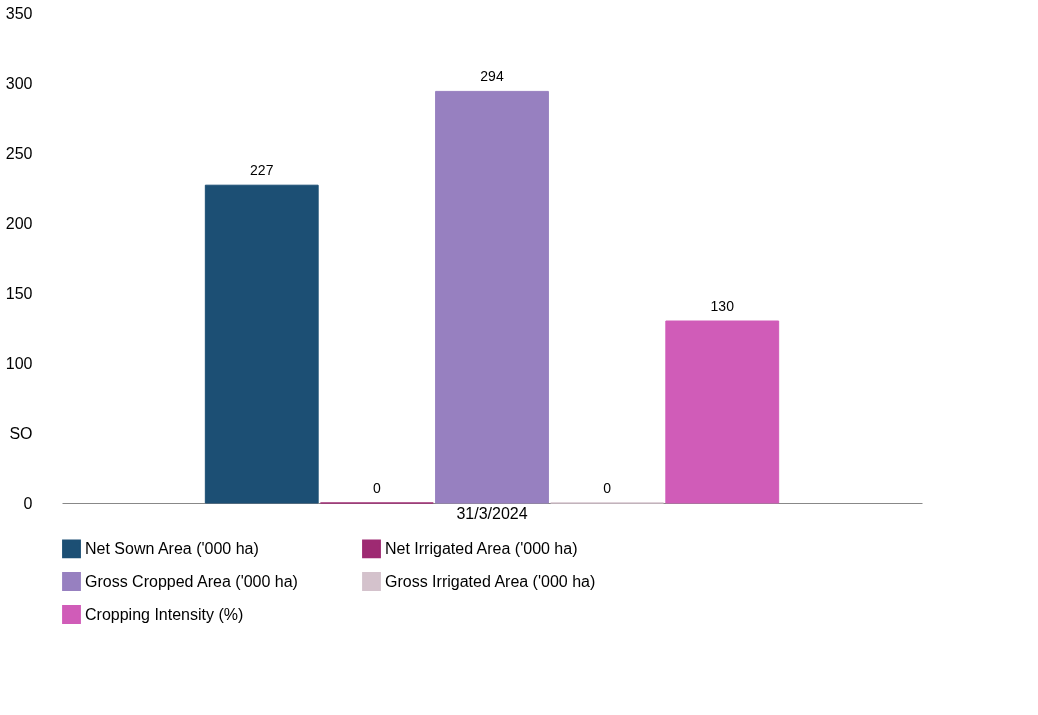 This screenshot has width=1038, height=715. Describe the element at coordinates (21, 433) in the screenshot. I see `y-tick-label: SO` at that location.